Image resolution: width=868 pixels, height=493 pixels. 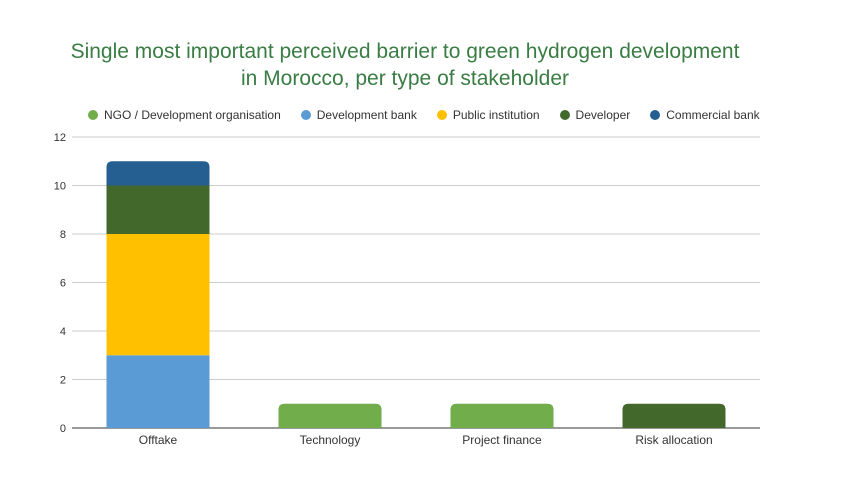 I want to click on y-tick-label: 4, so click(x=63, y=332).